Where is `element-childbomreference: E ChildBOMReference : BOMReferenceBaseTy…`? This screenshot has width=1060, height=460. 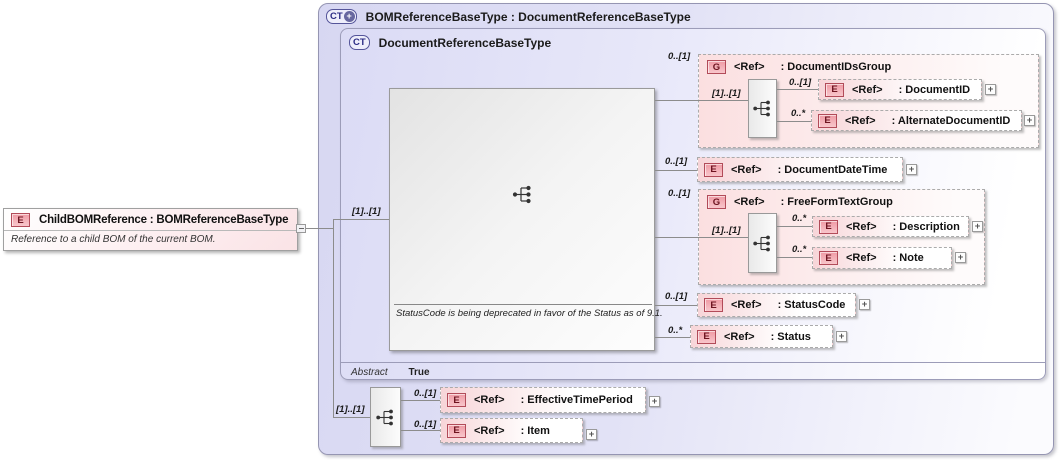
element-childbomreference: E ChildBOMReference : BOMReferenceBaseTy… is located at coordinates (150, 229).